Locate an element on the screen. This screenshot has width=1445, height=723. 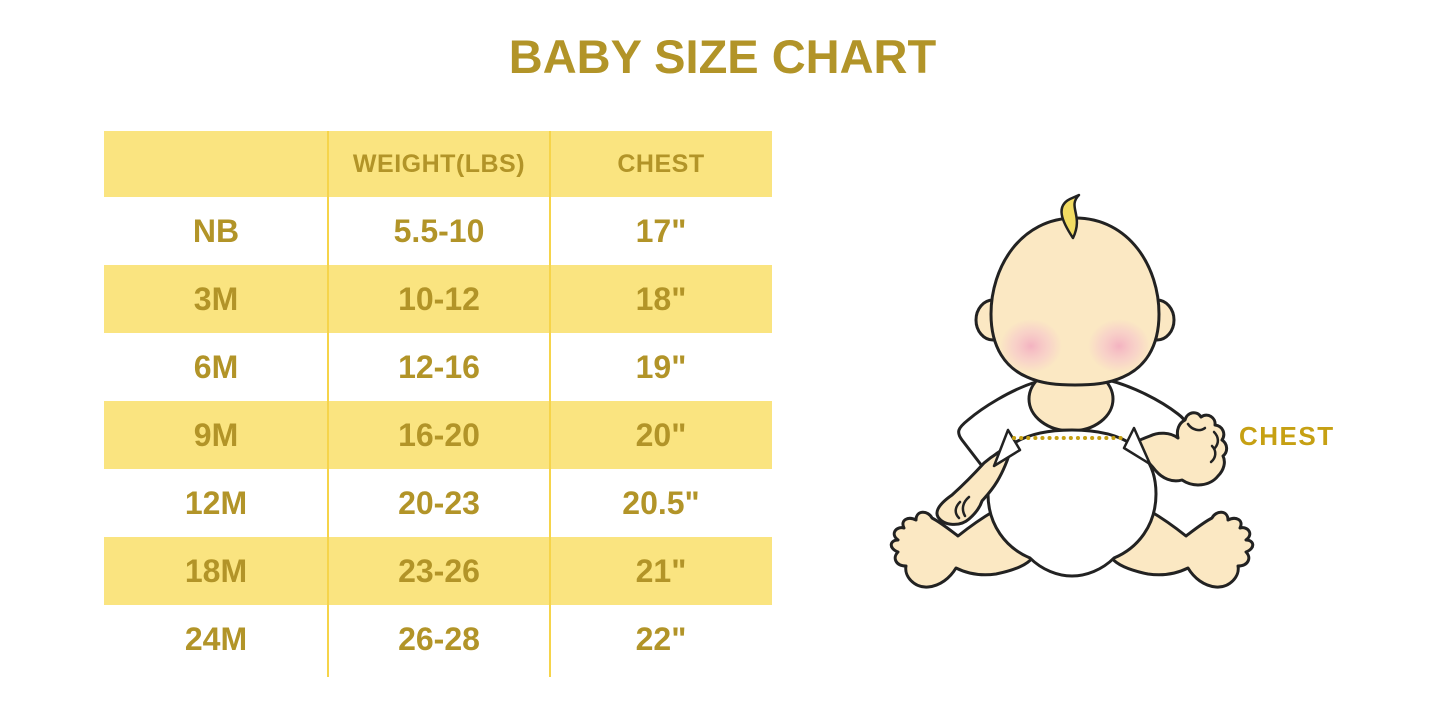
weight-cell: 23-26 is located at coordinates (439, 570).